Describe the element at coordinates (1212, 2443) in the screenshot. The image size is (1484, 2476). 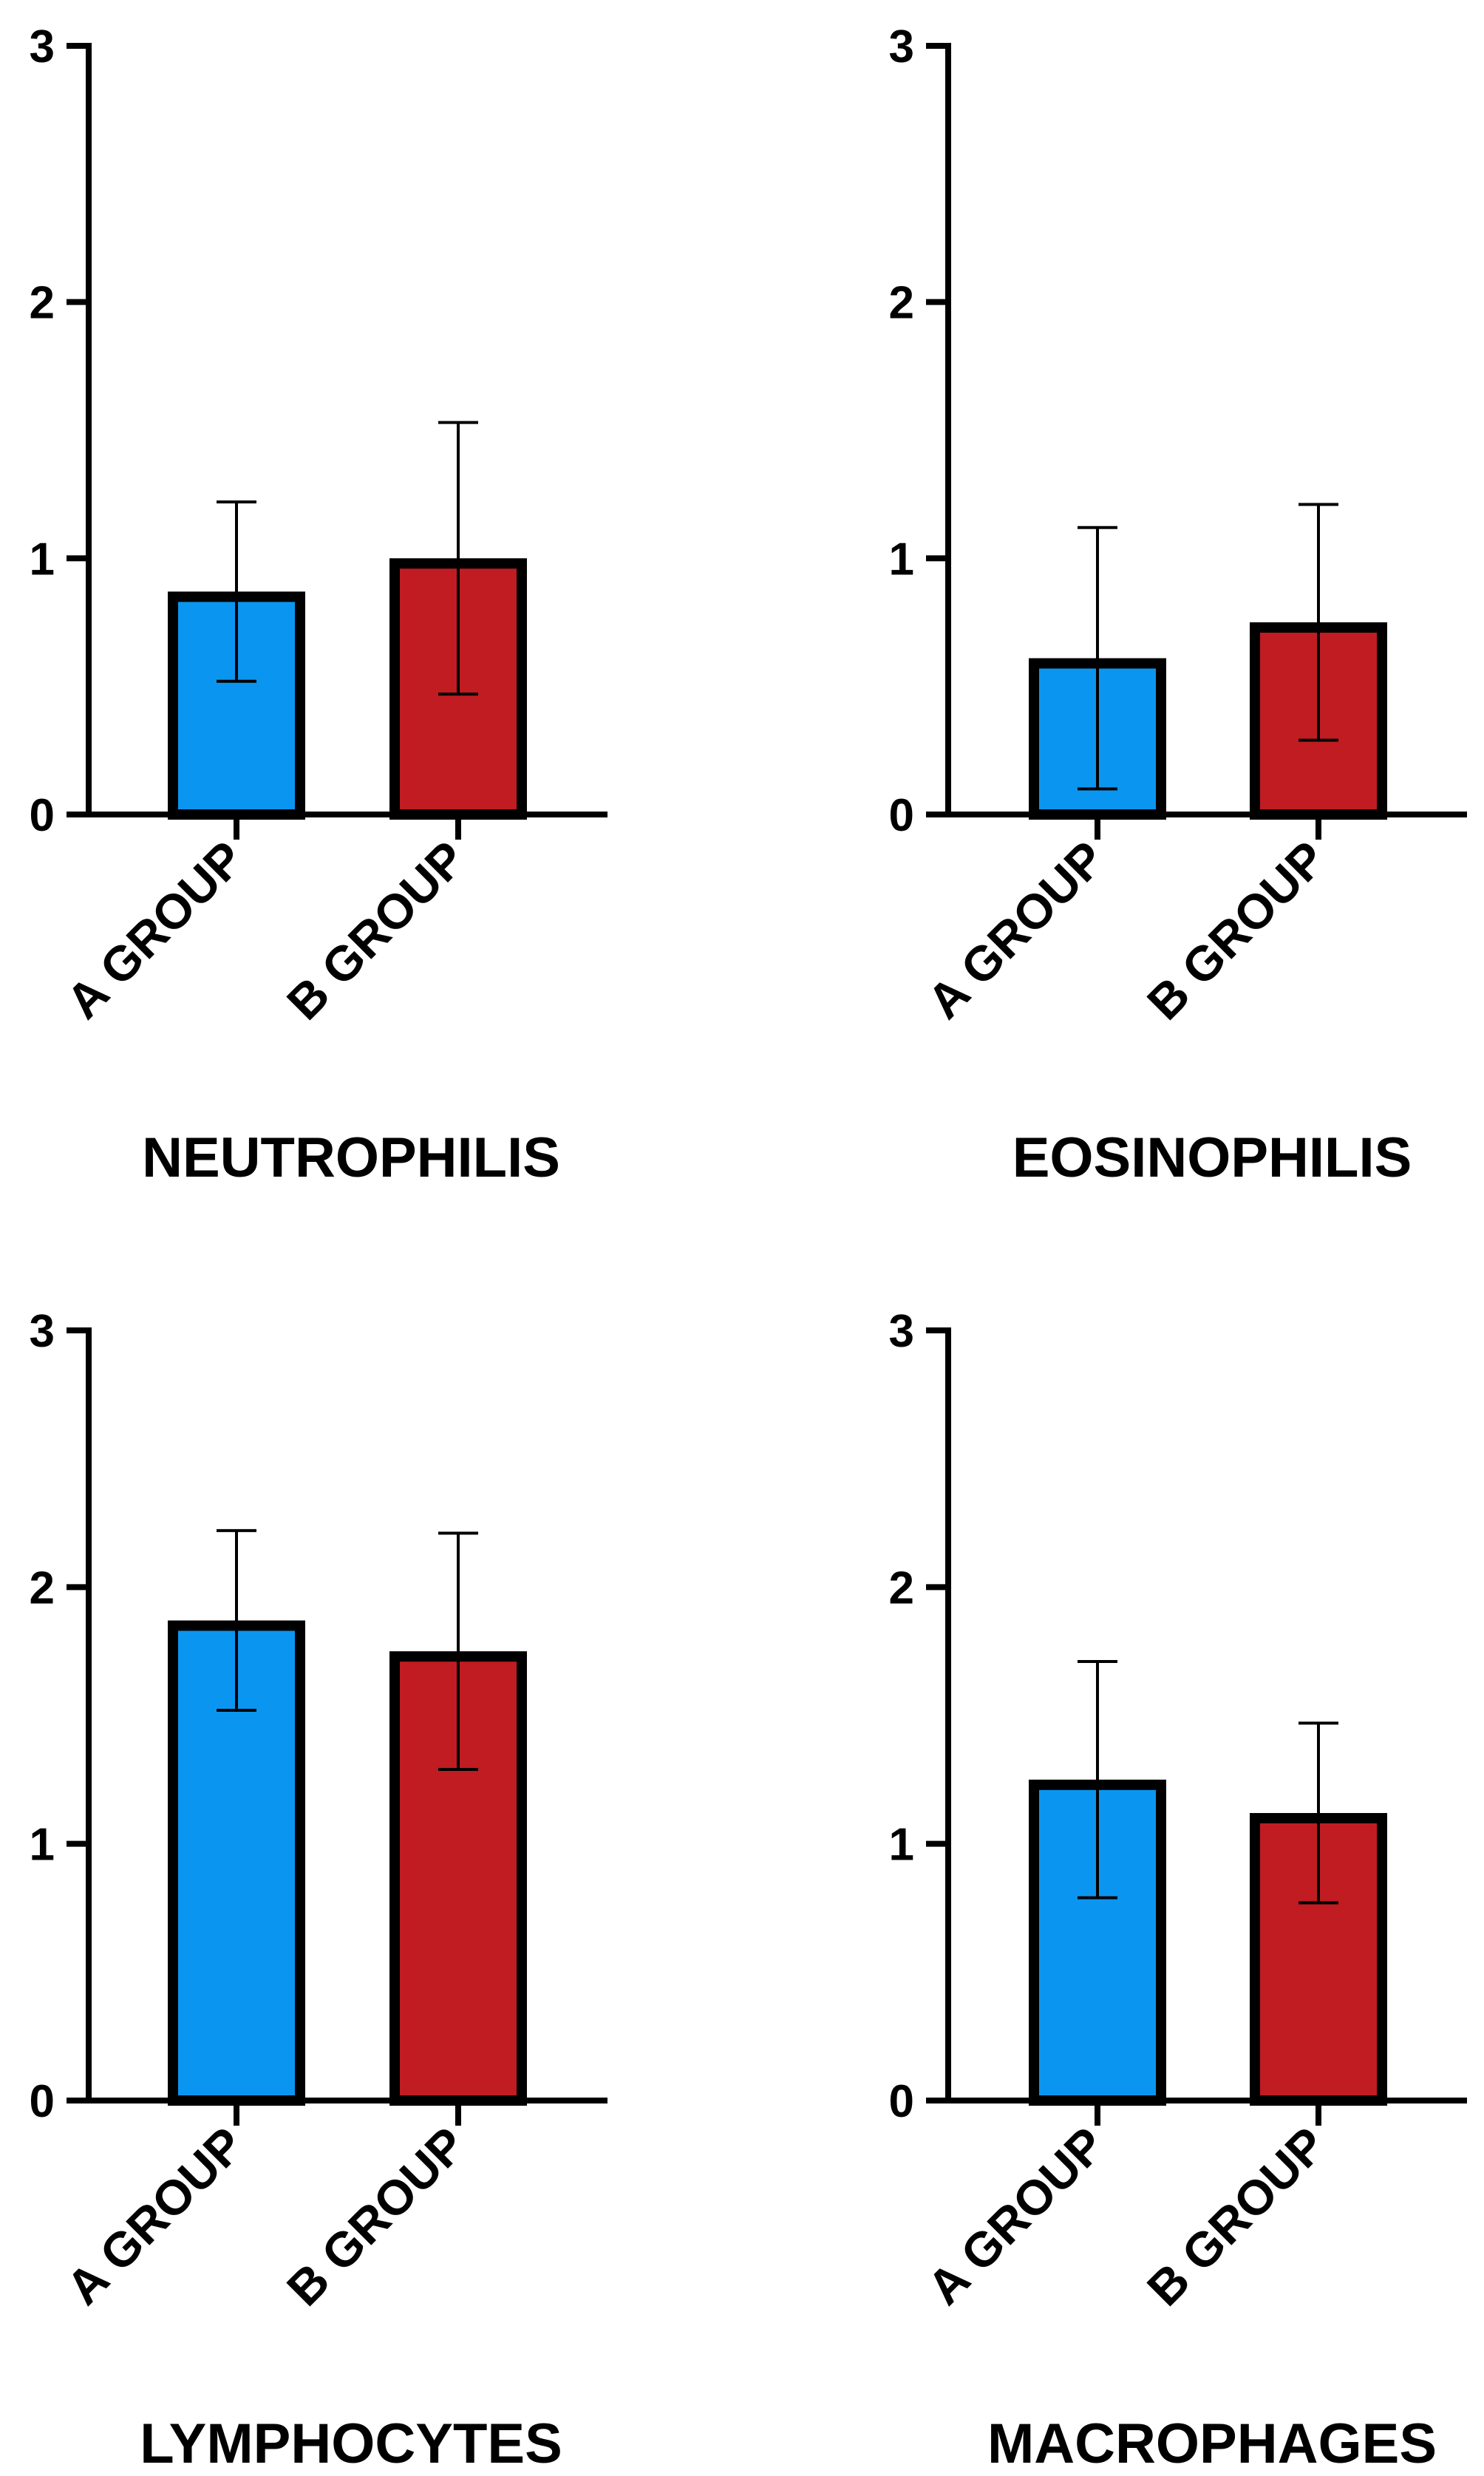
I see `panel-title: MACROPHAGES` at that location.